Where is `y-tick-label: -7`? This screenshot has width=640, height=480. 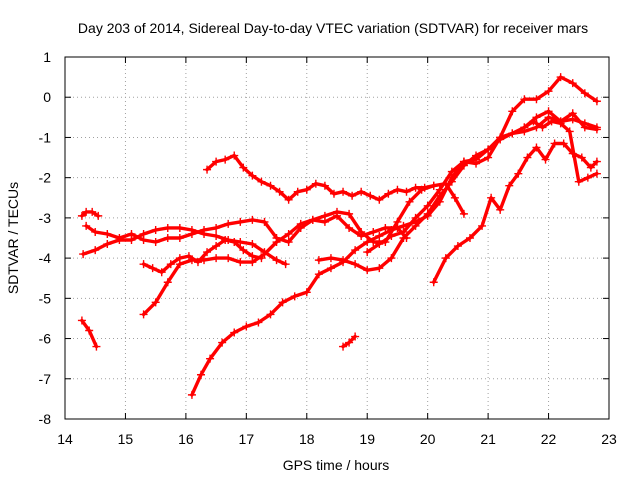
y-tick-label: -7 is located at coordinates (45, 379).